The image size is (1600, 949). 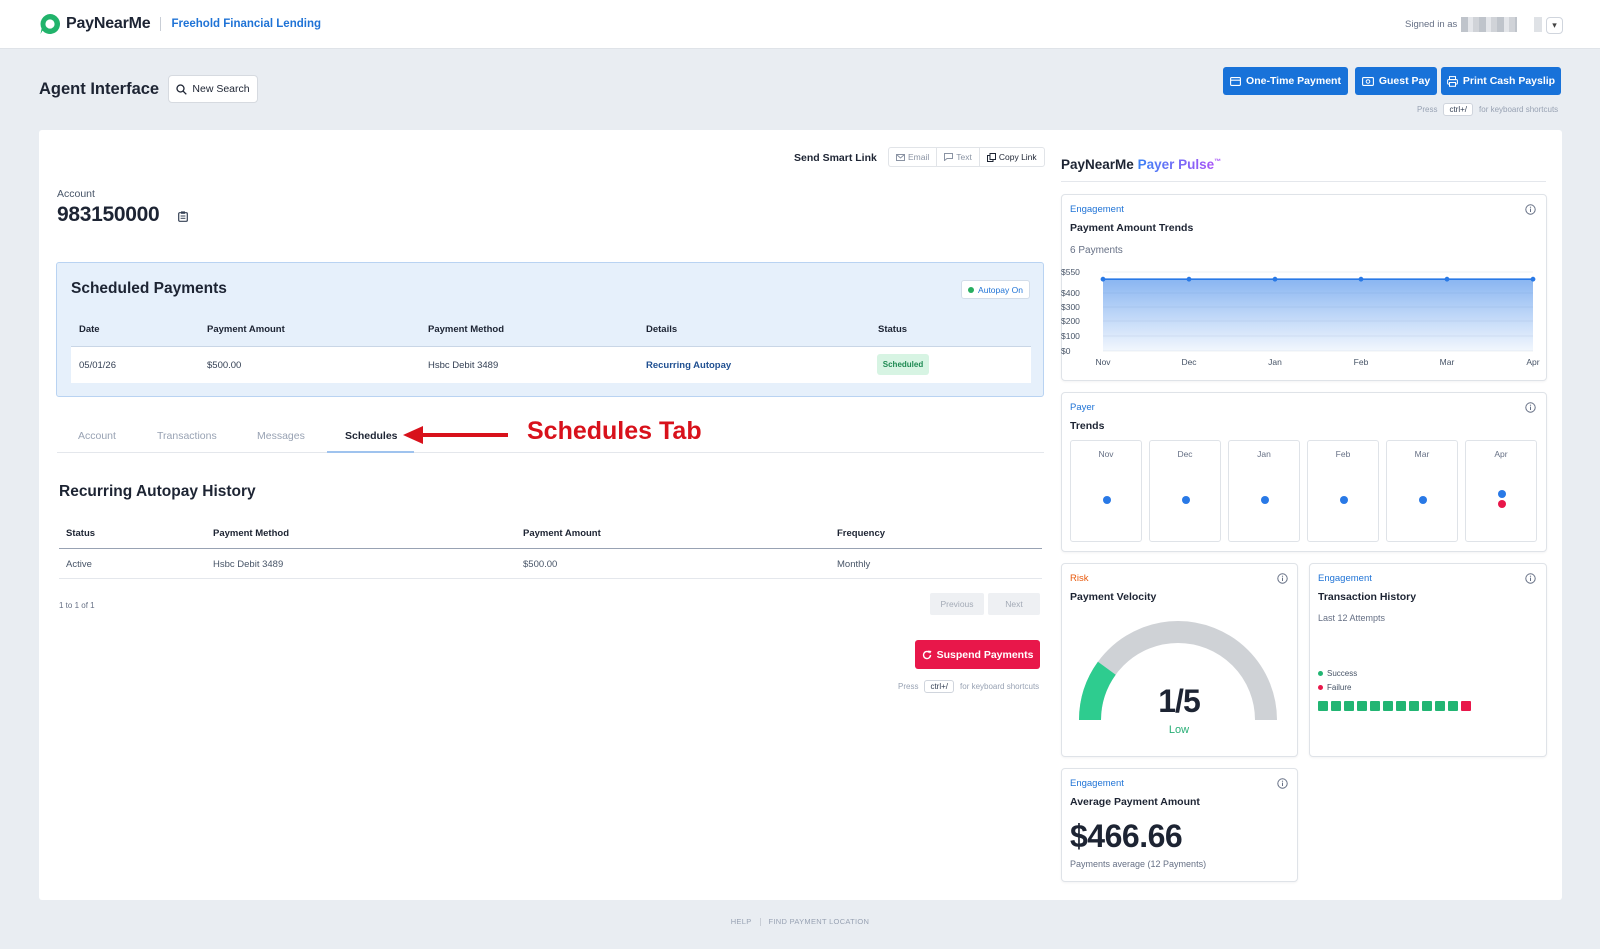 I want to click on kbd-hint-press: Press, so click(x=1427, y=109).